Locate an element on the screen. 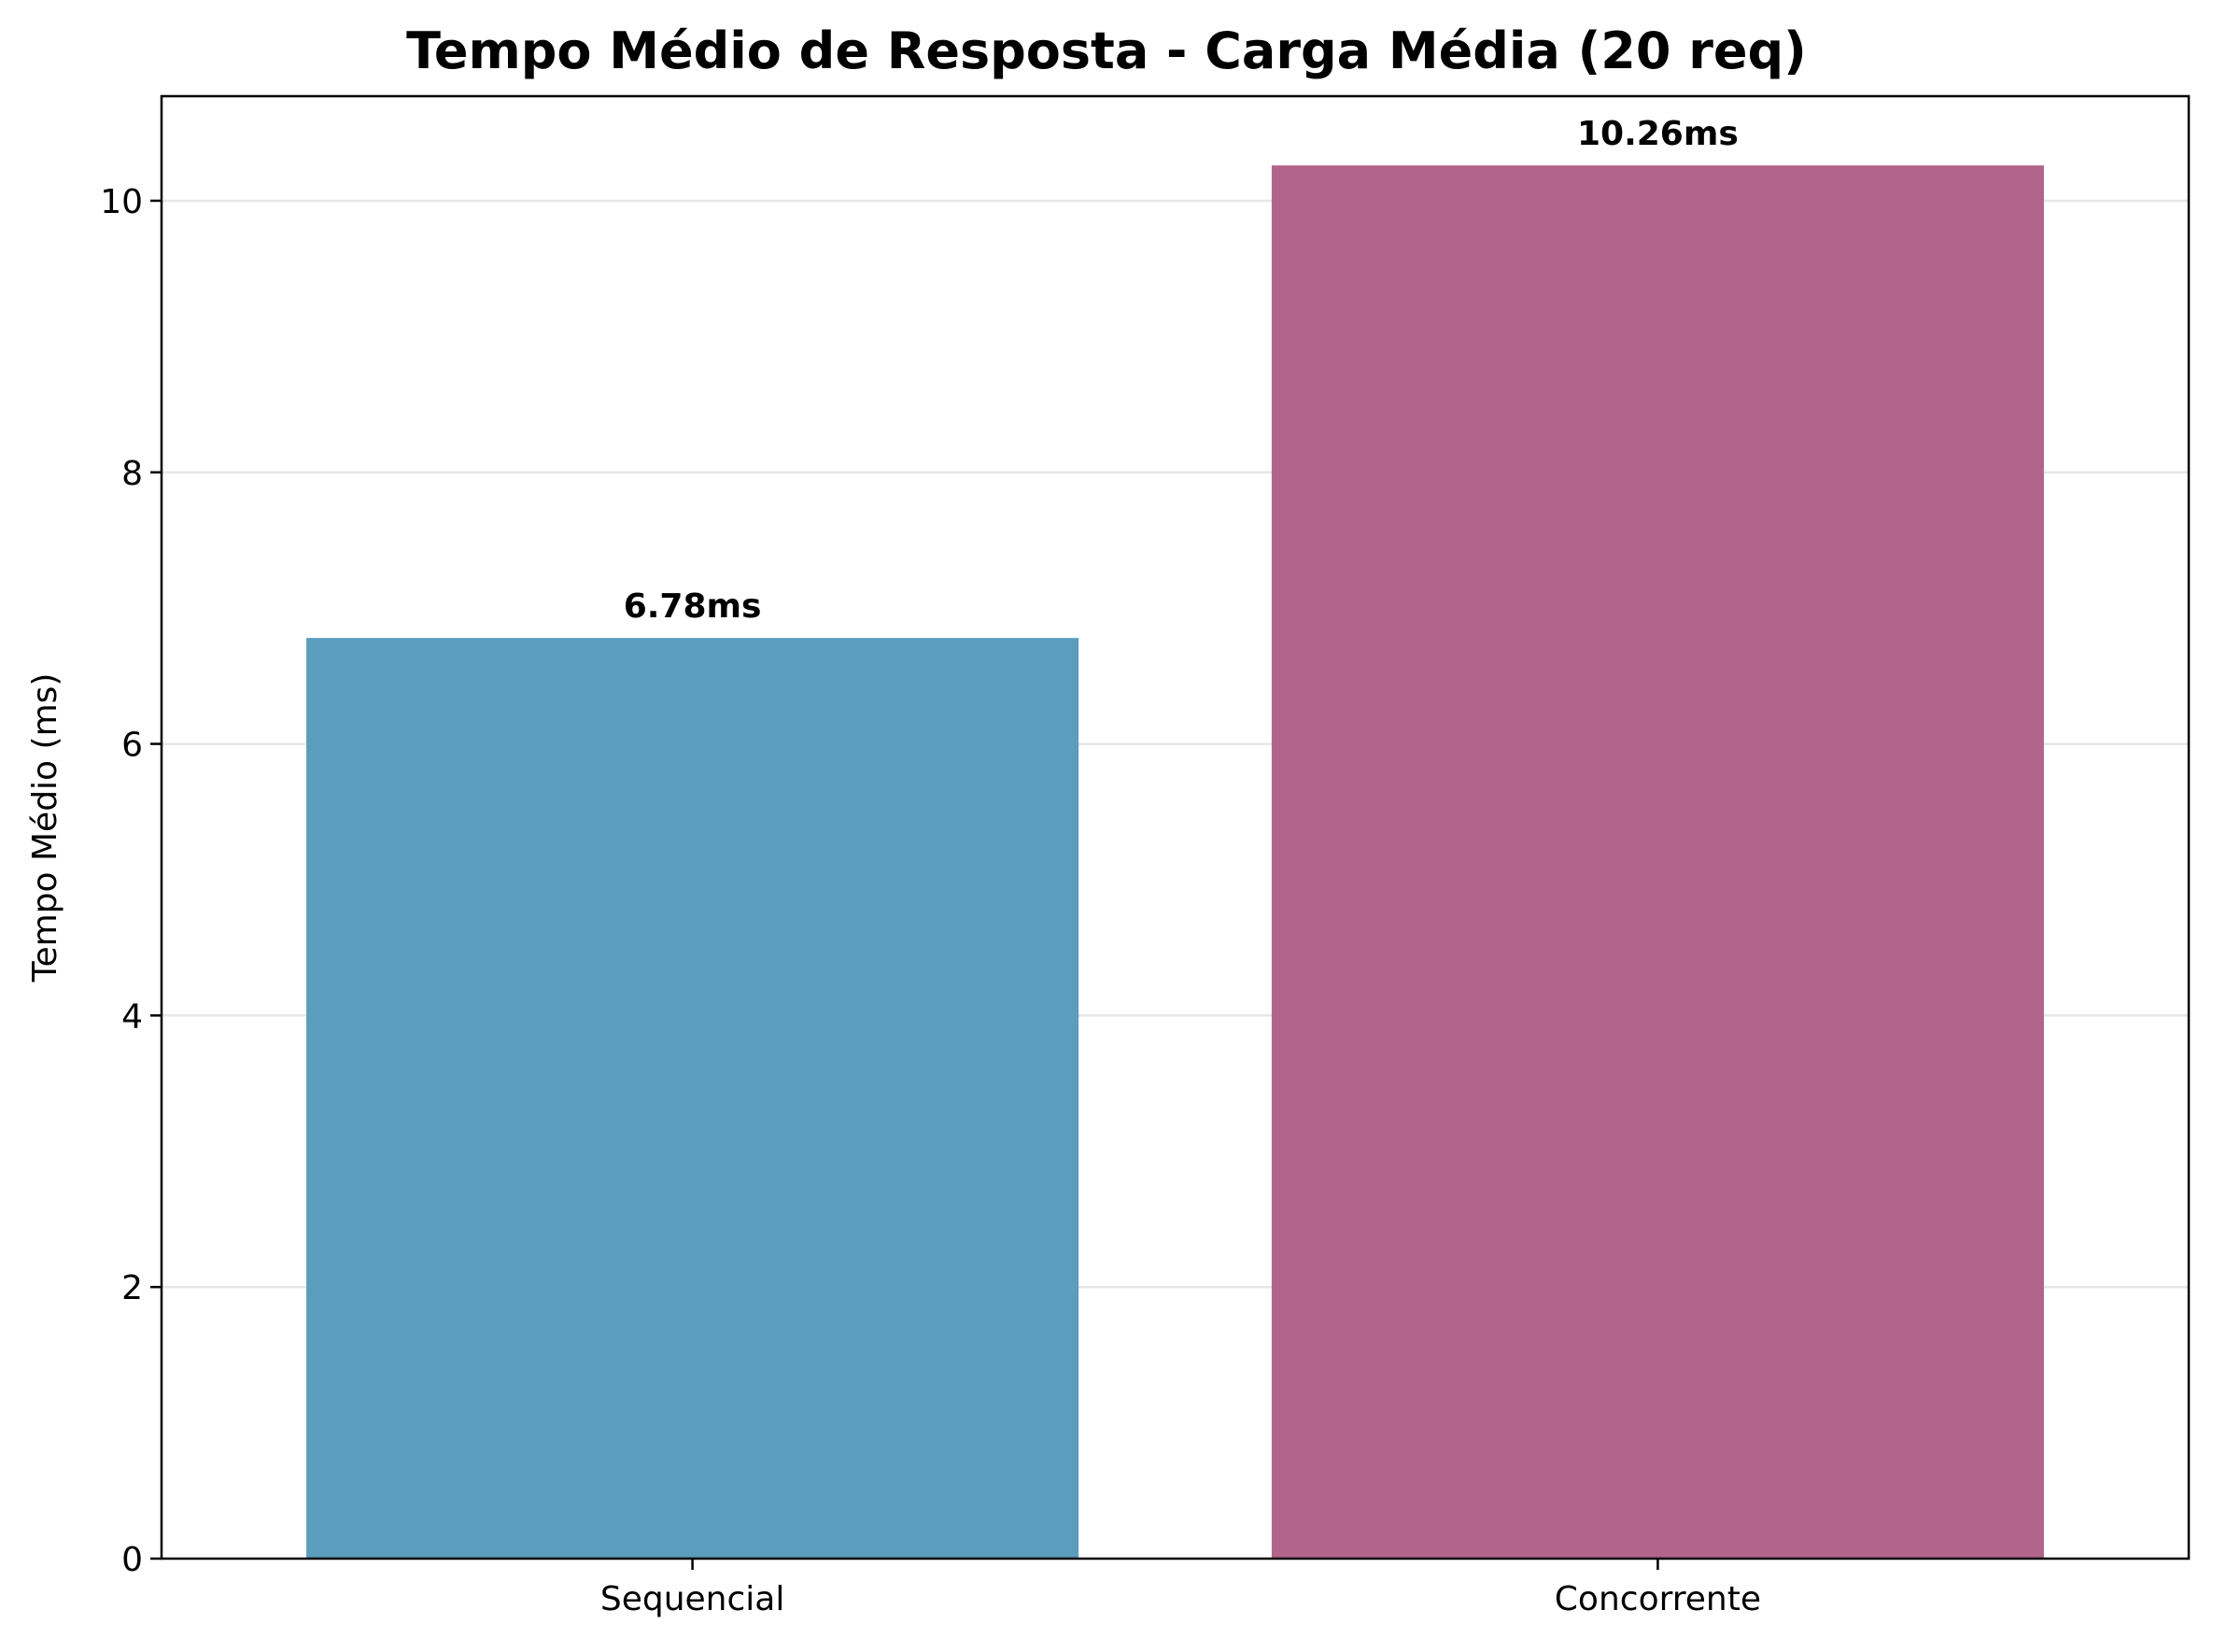 Image resolution: width=2213 pixels, height=1652 pixels. data-label: 10.26ms is located at coordinates (1658, 134).